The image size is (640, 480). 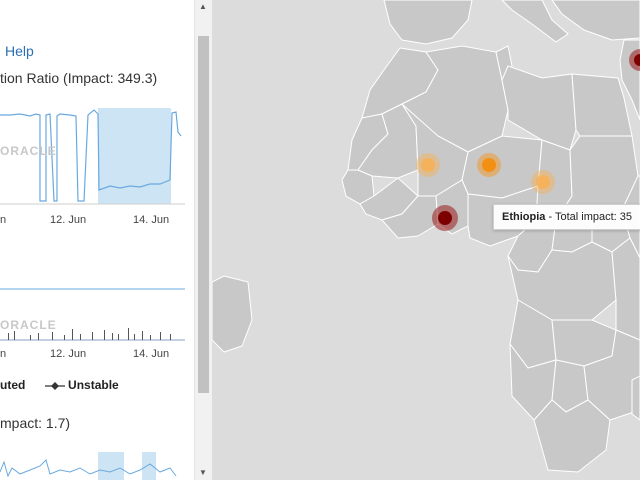 I want to click on scroll-down-icon: ▼, so click(x=203, y=472).